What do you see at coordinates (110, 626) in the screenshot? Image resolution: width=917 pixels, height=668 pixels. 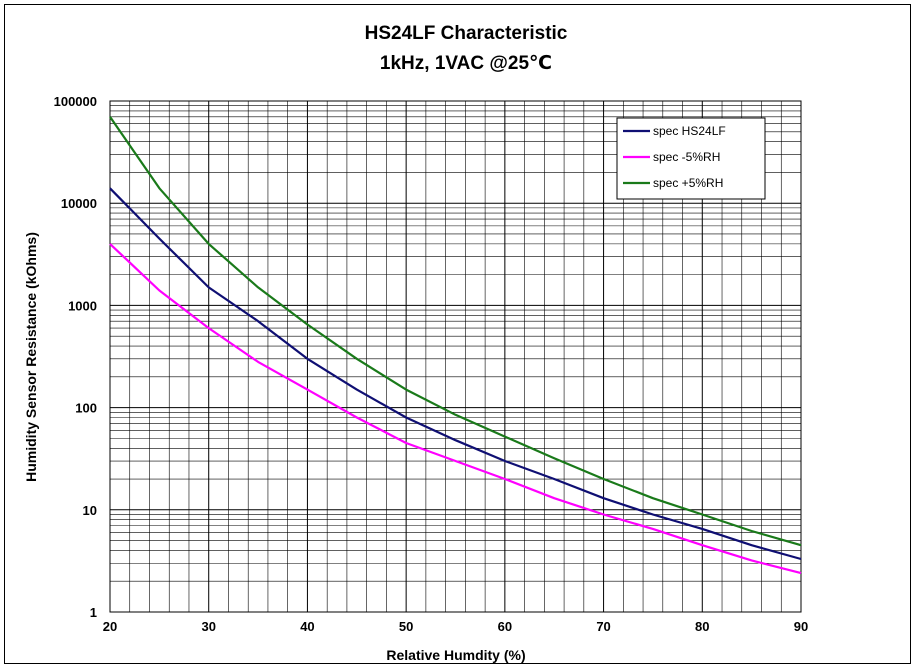 I see `x-tick-label: 20` at bounding box center [110, 626].